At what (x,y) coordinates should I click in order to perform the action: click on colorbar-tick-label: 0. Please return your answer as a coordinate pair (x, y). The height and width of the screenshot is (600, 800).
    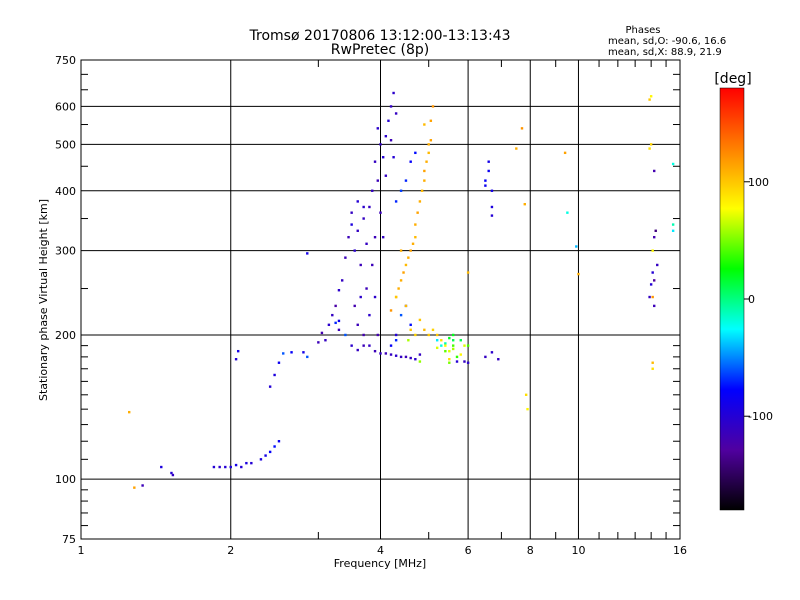
    Looking at the image, I should click on (751, 299).